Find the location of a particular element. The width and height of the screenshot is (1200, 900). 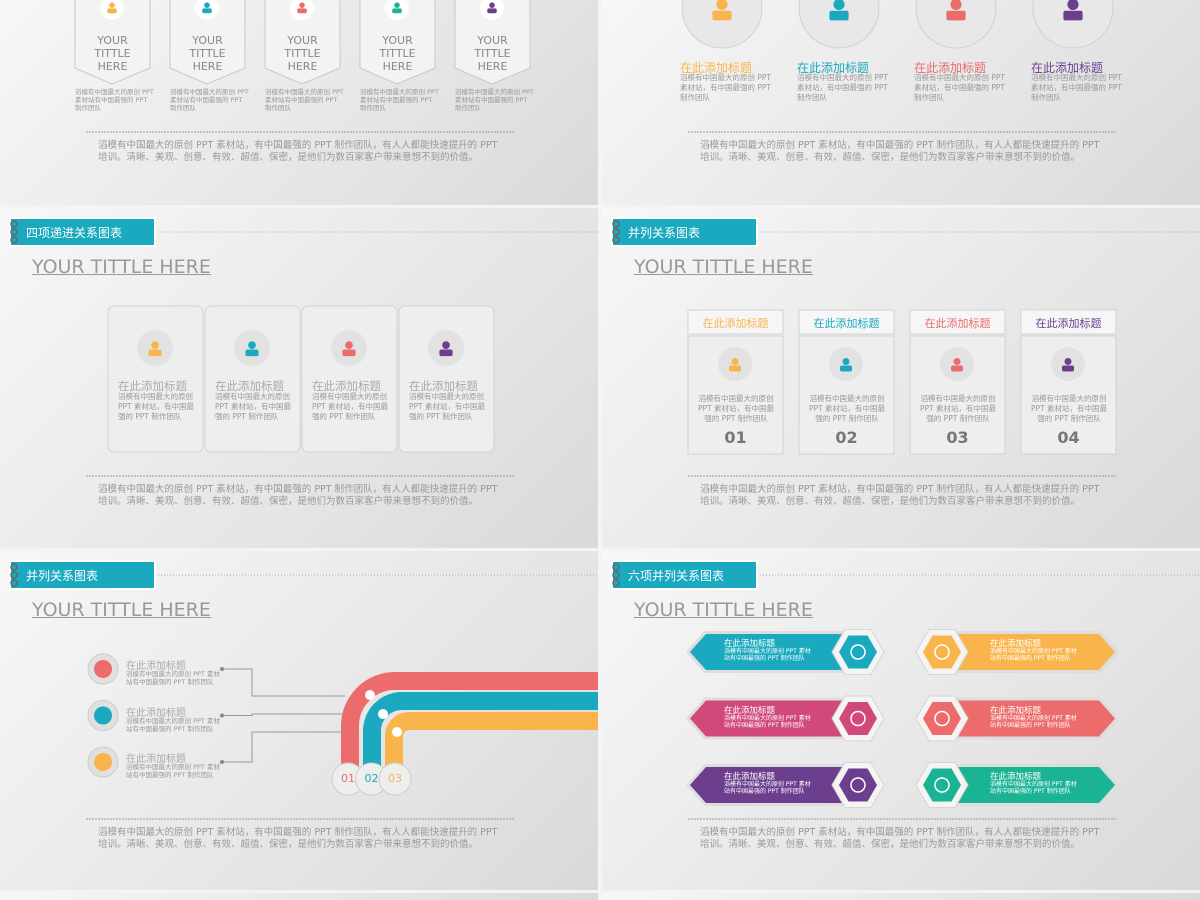

card is located at coordinates (155, 379).